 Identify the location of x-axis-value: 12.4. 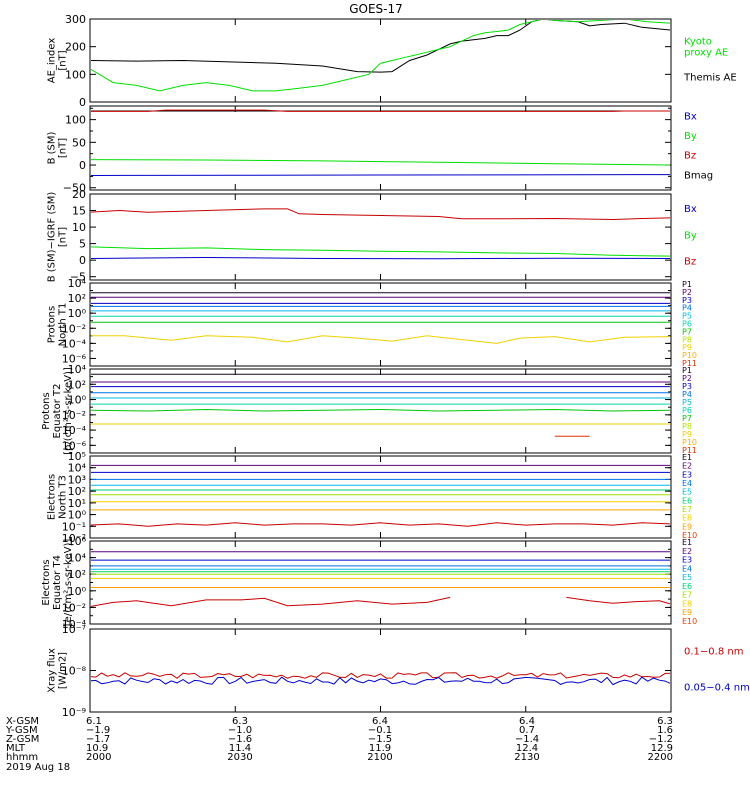
(527, 748).